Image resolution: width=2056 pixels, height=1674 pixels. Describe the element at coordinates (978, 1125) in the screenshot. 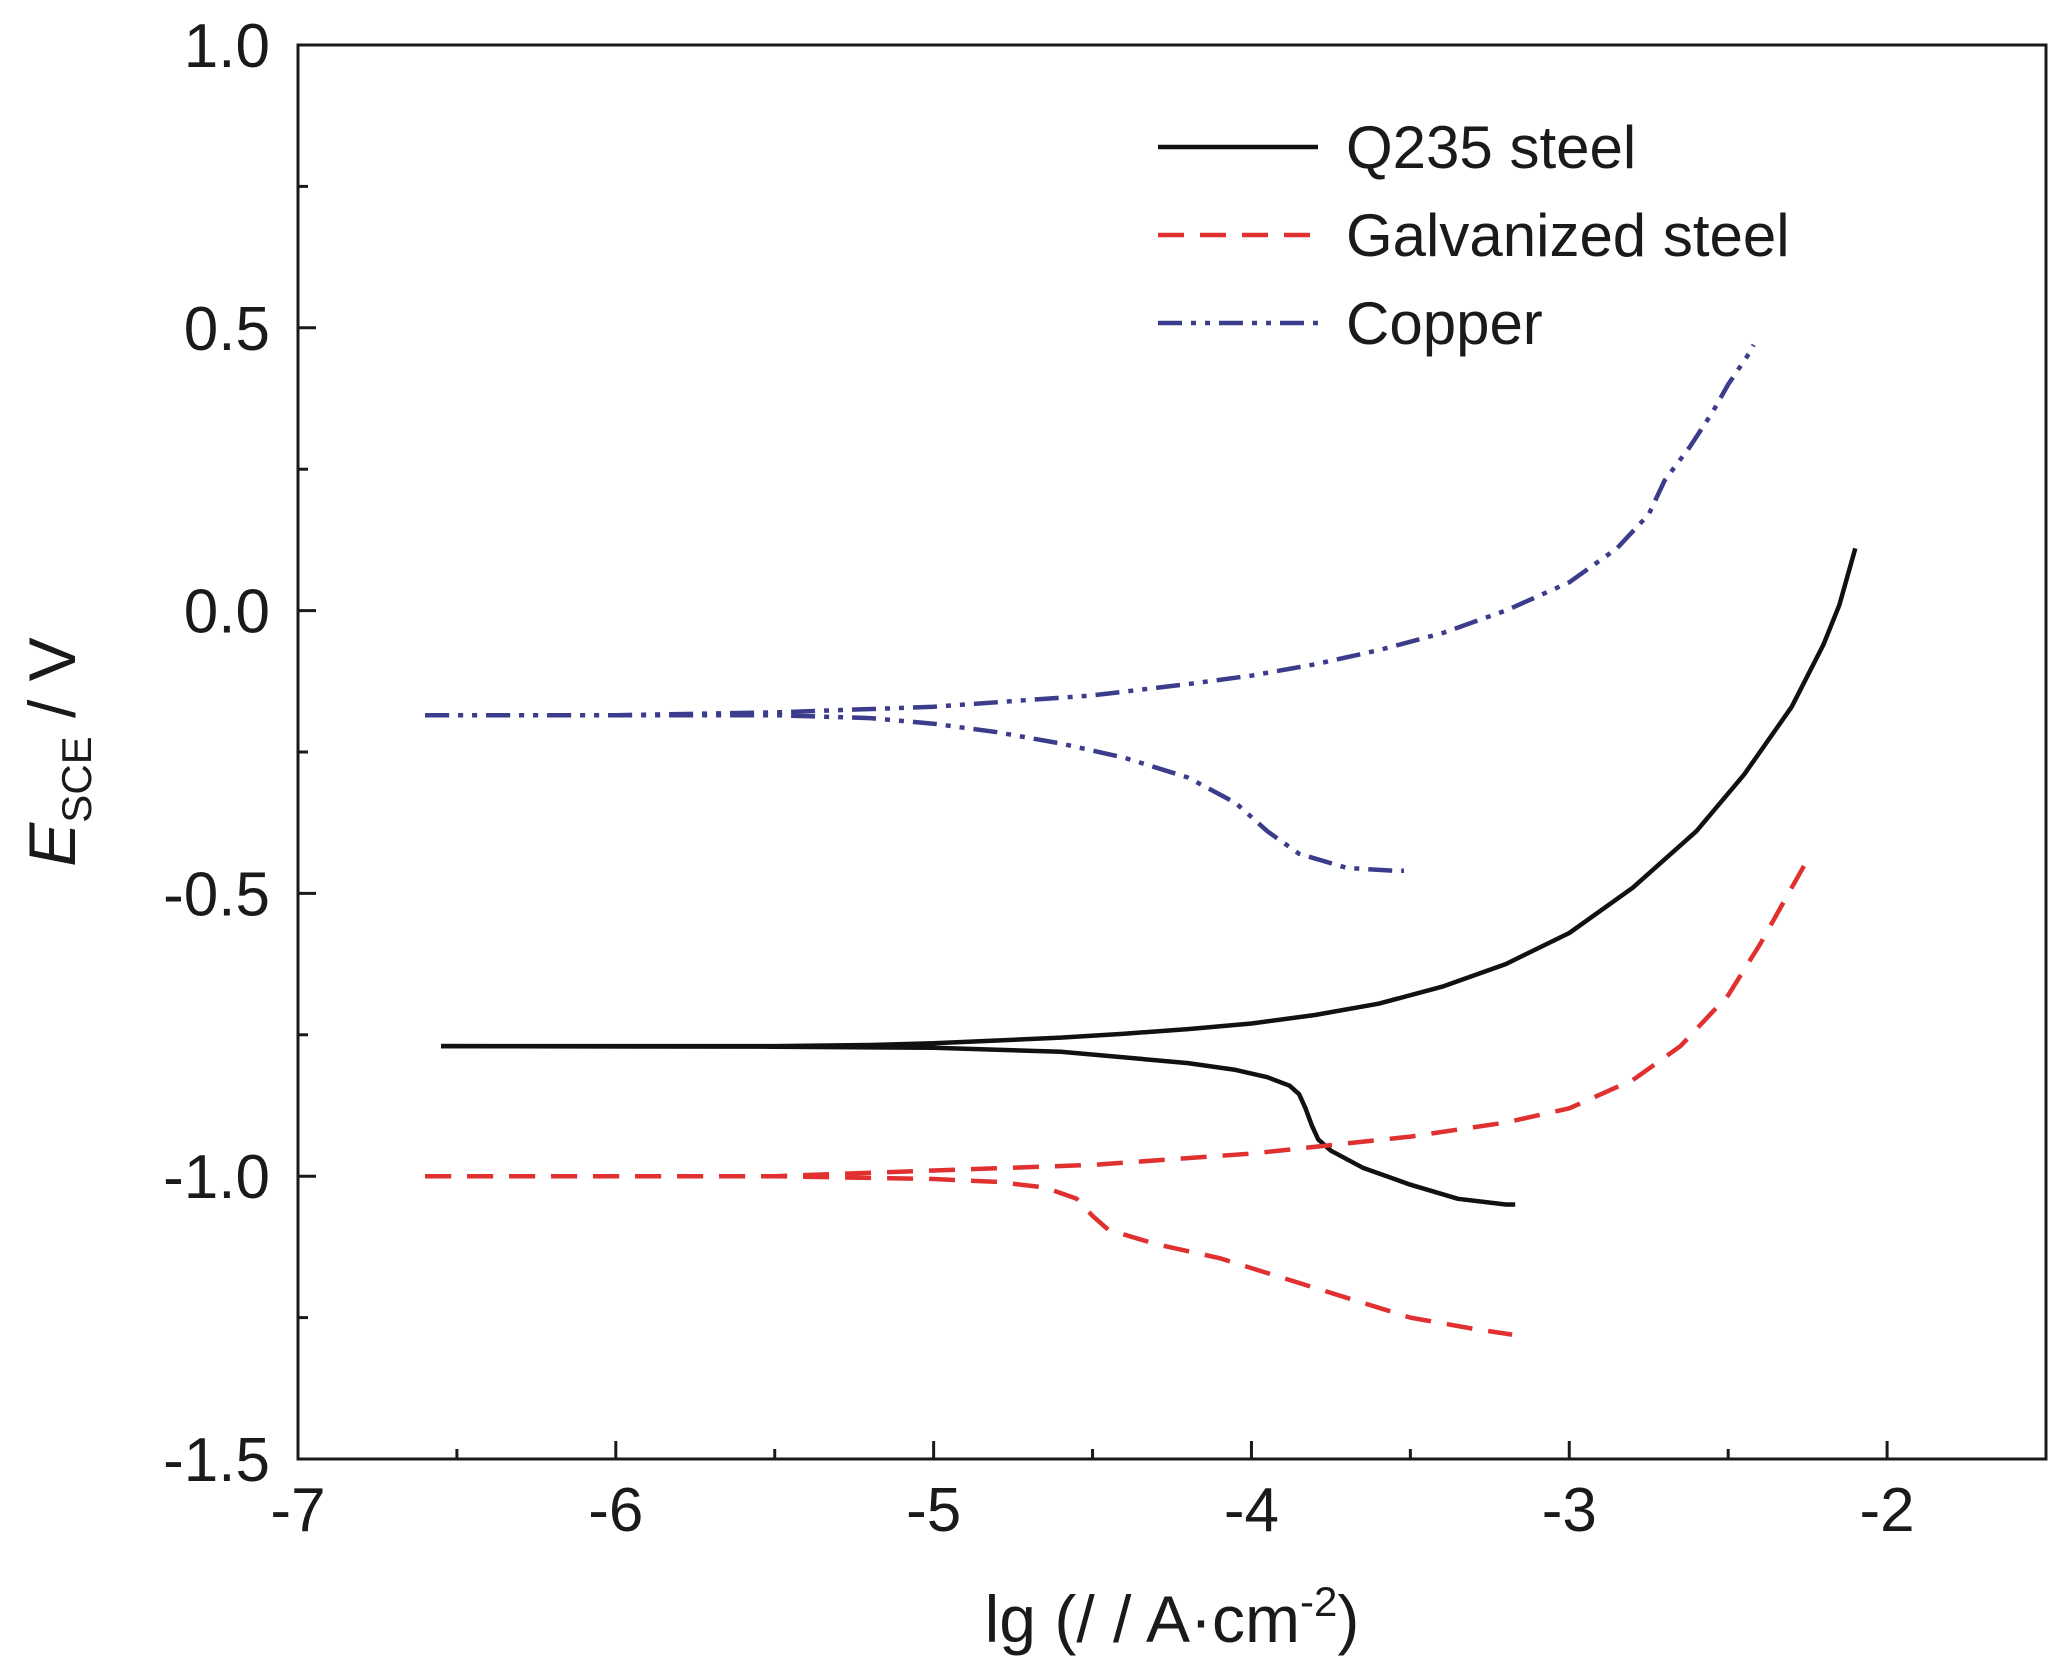

I see `series-line-q235-steel-cathodic` at that location.